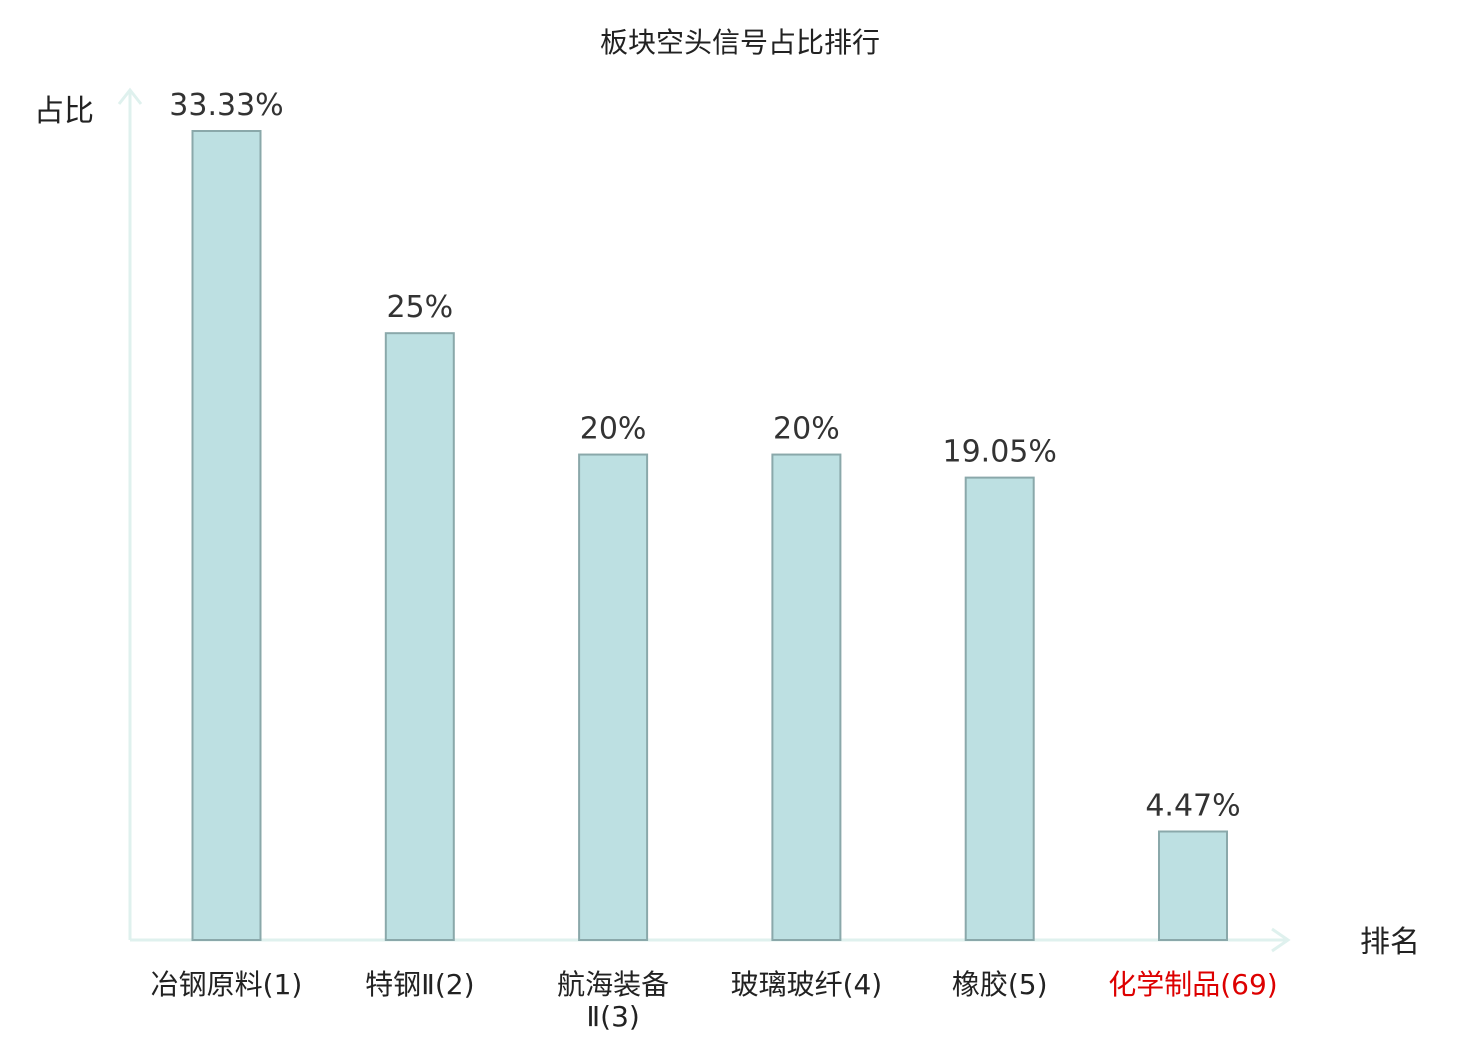  I want to click on x-axis, so click(710, 940).